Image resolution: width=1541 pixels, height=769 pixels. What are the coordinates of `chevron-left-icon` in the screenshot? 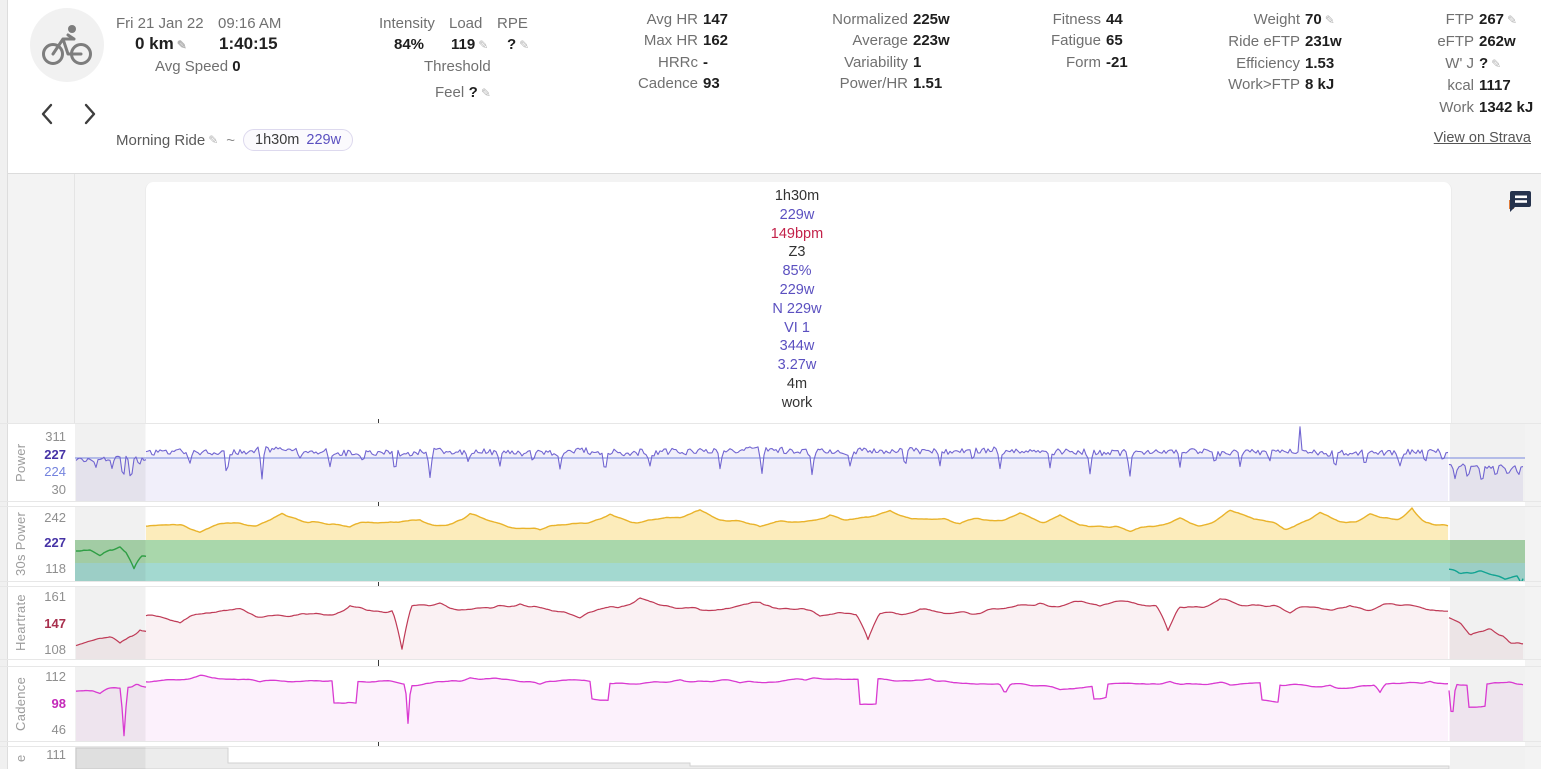 It's located at (47, 114).